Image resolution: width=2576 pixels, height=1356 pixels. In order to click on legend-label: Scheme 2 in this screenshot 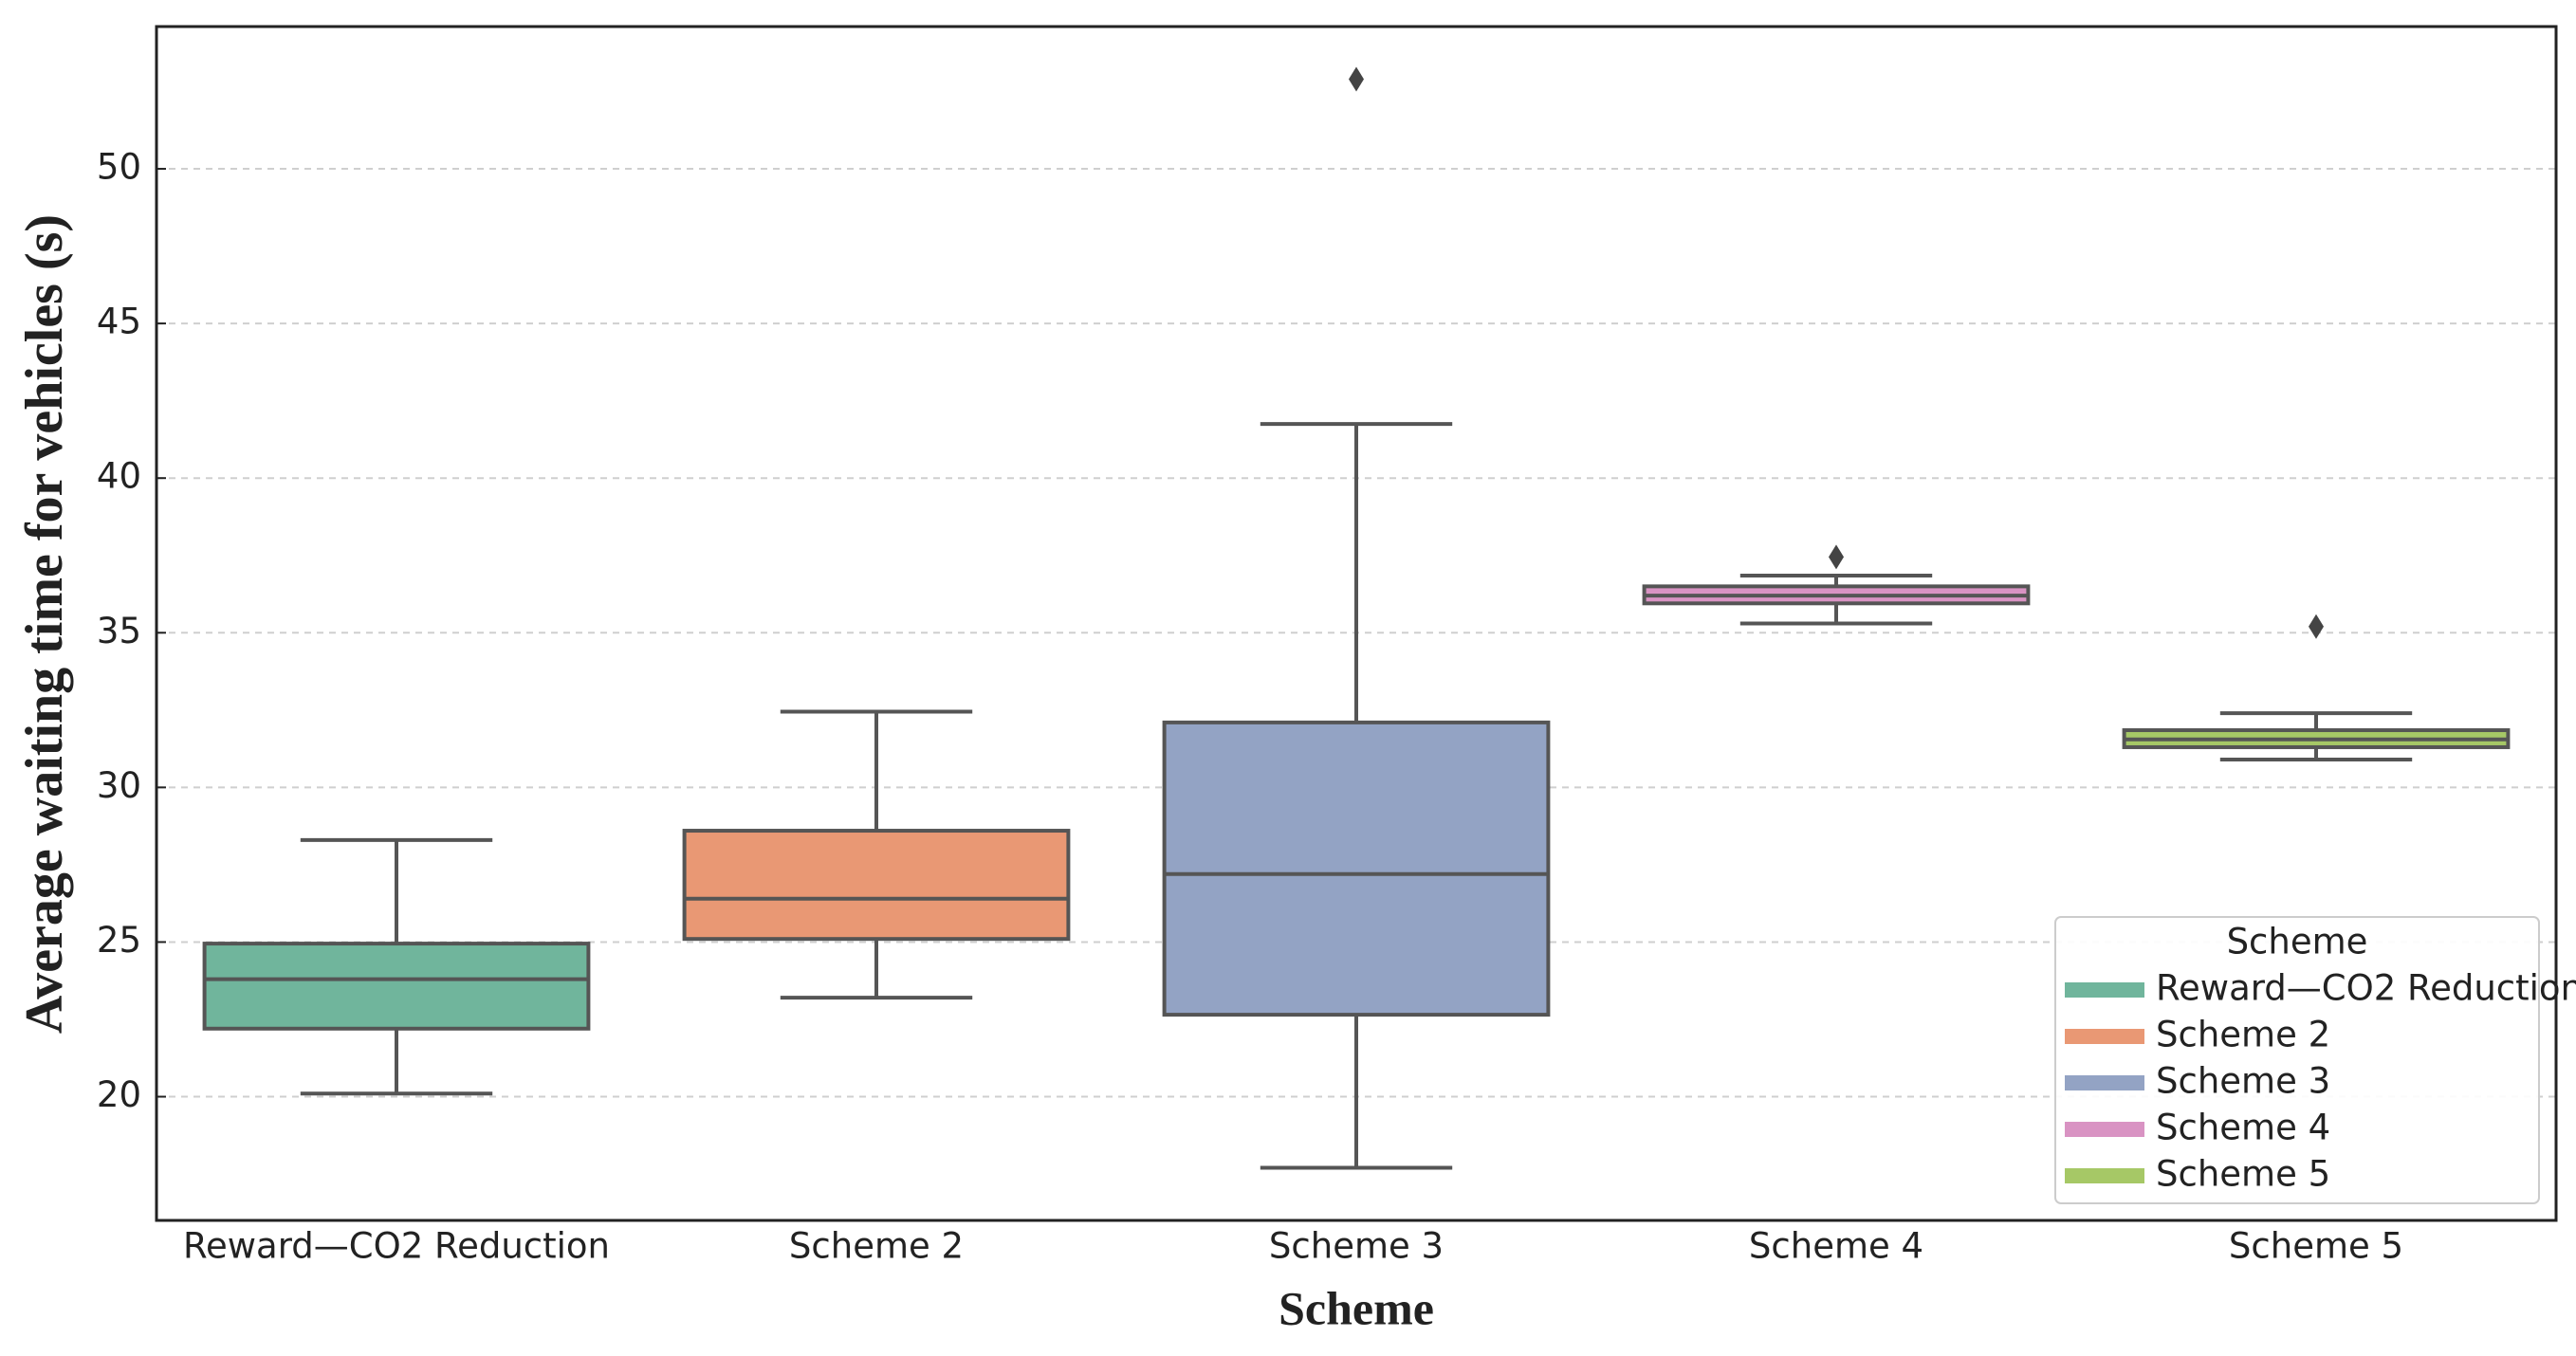, I will do `click(2243, 1035)`.